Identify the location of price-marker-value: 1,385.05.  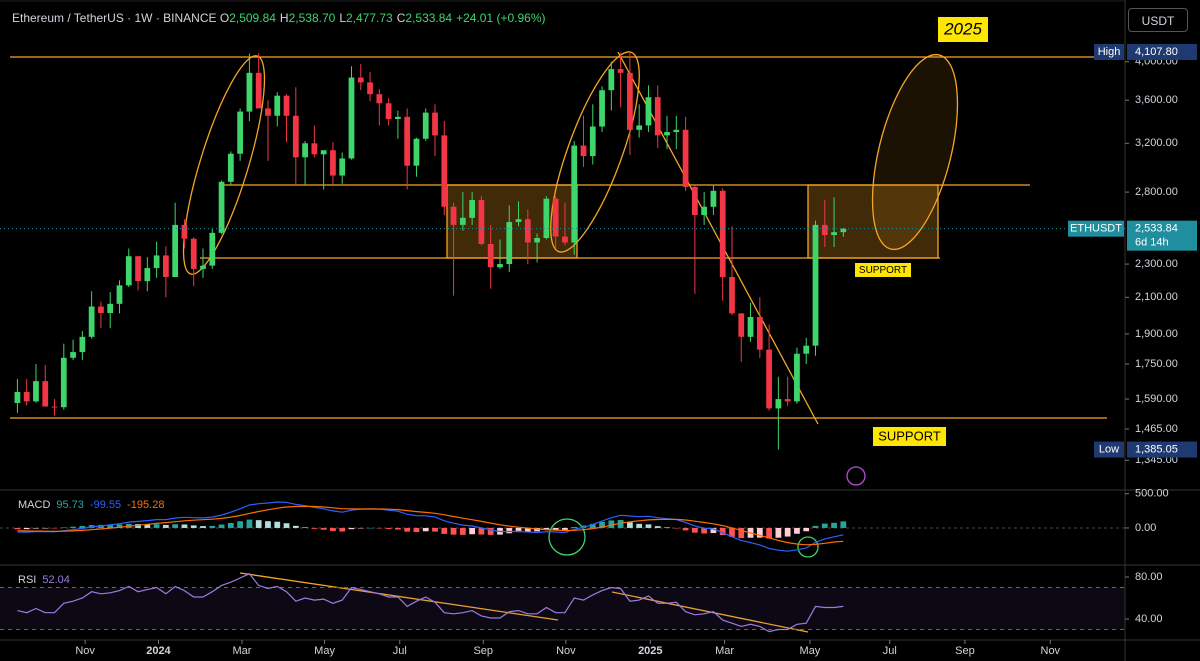
(1156, 449).